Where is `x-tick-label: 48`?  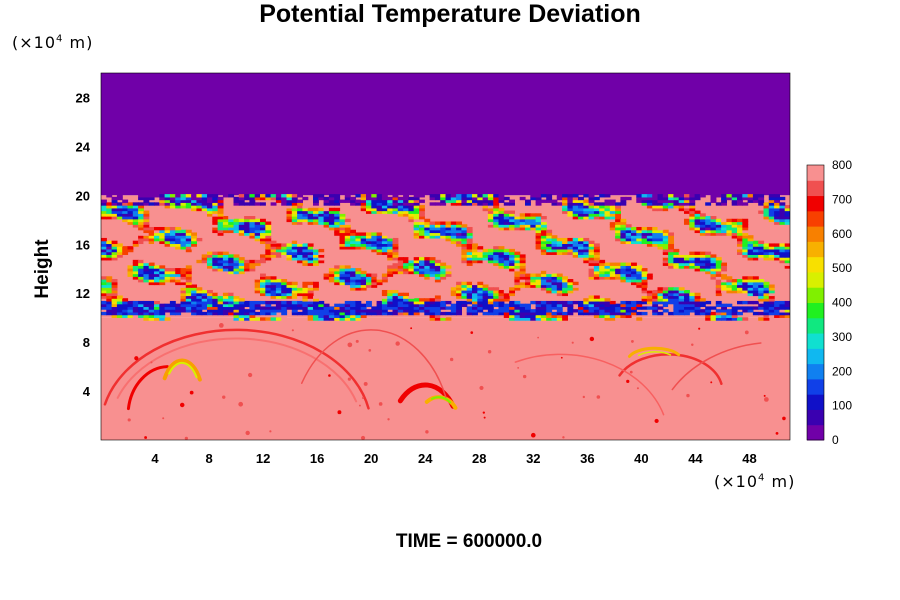 x-tick-label: 48 is located at coordinates (749, 458).